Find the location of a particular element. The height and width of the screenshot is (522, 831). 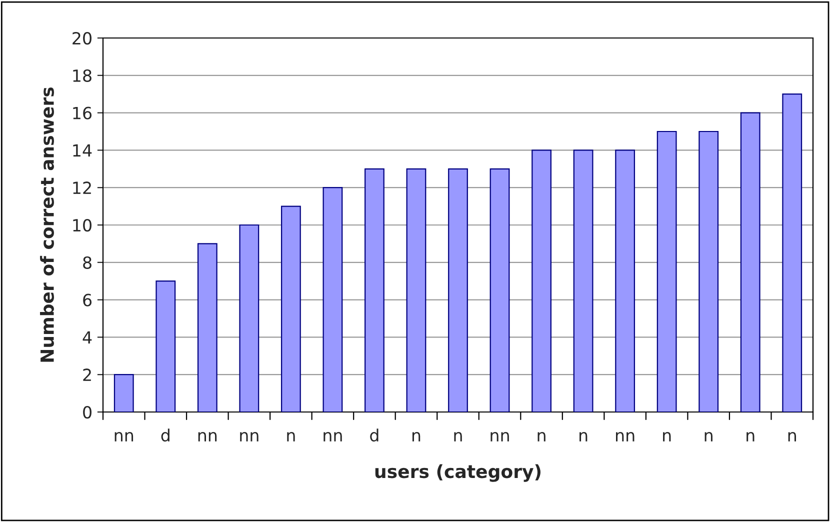

y-tick-label: 8 is located at coordinates (87, 262).